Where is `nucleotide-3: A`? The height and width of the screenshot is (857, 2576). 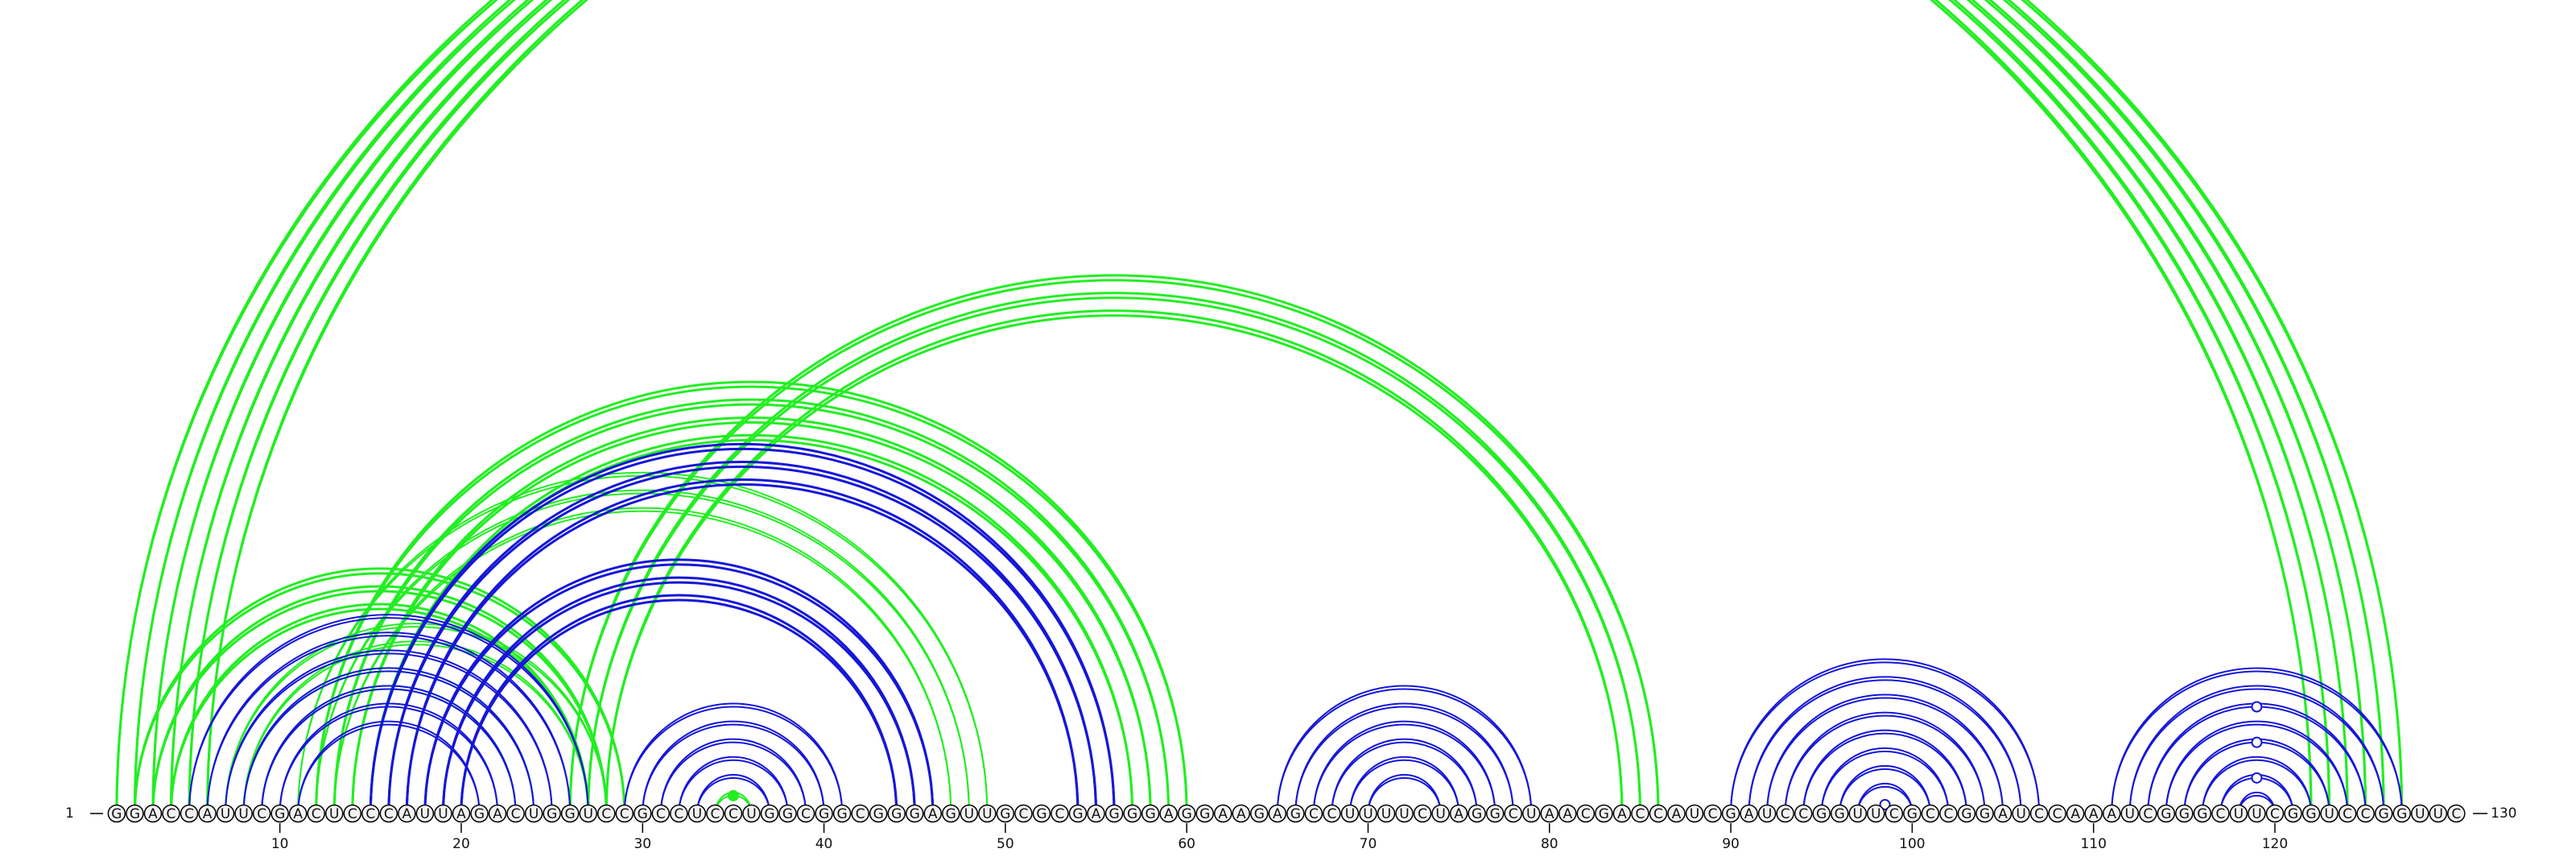
nucleotide-3: A is located at coordinates (153, 813).